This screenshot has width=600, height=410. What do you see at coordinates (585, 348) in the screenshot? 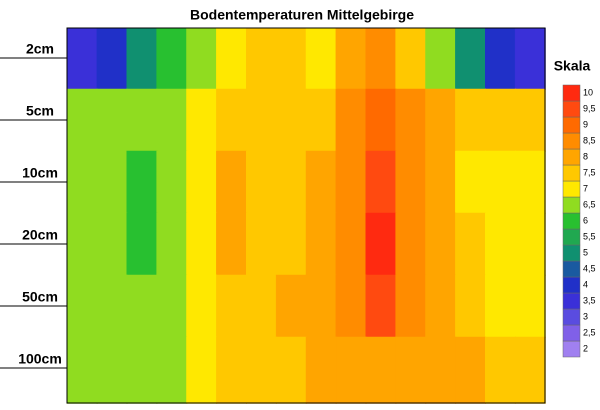
I see `scale-label: 2` at bounding box center [585, 348].